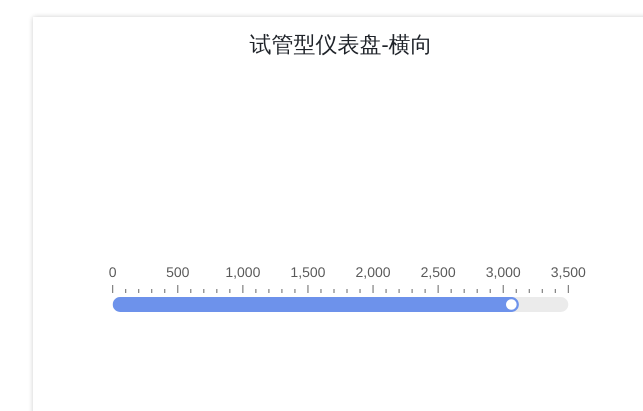  Describe the element at coordinates (503, 272) in the screenshot. I see `x-tick-label: 3,000` at that location.